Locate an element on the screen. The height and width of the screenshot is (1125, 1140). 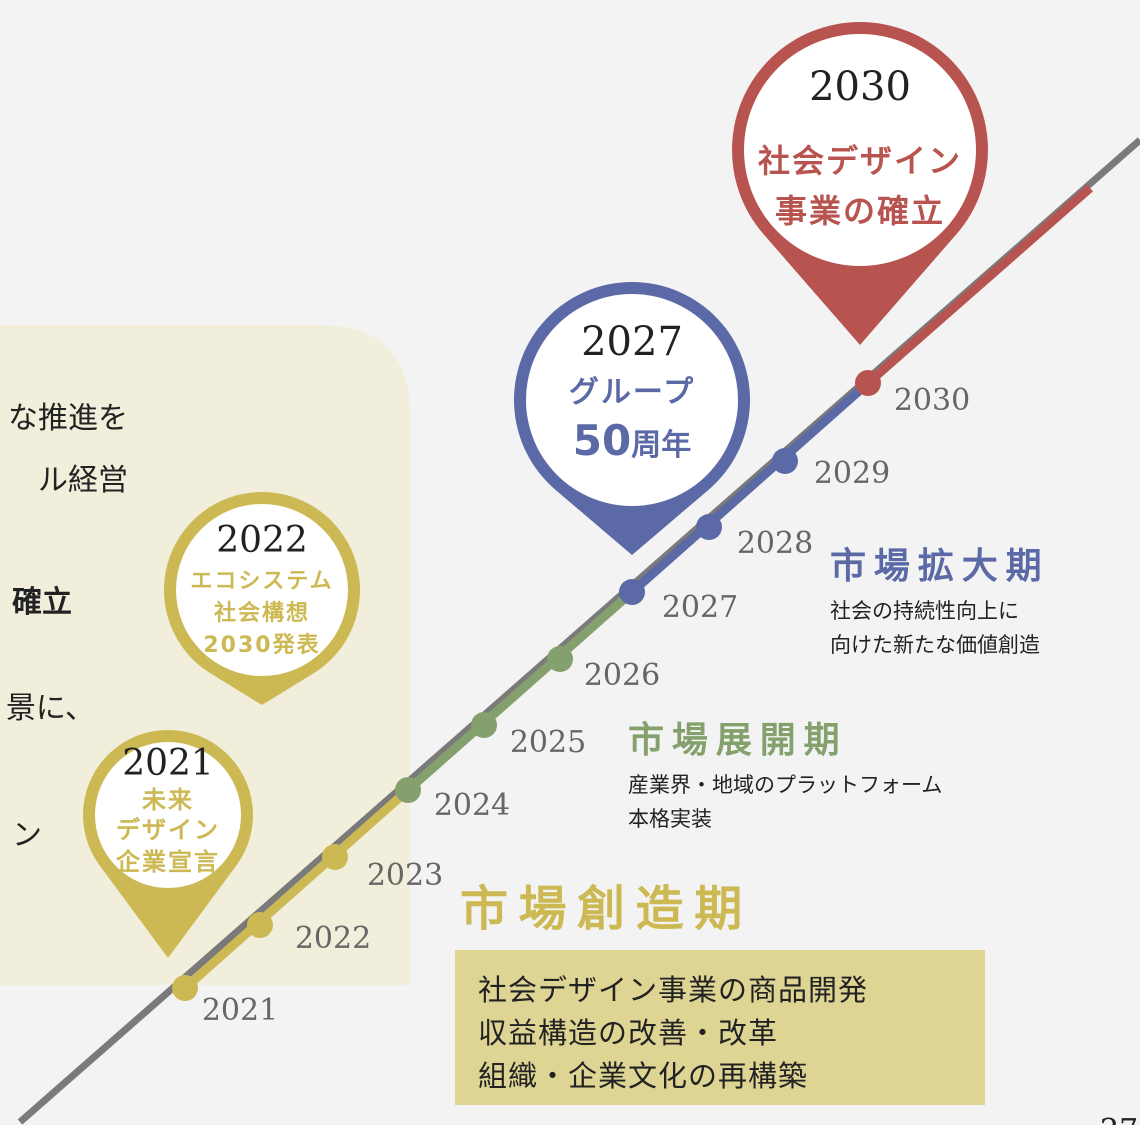
pin-year: 2022 is located at coordinates (262, 540).